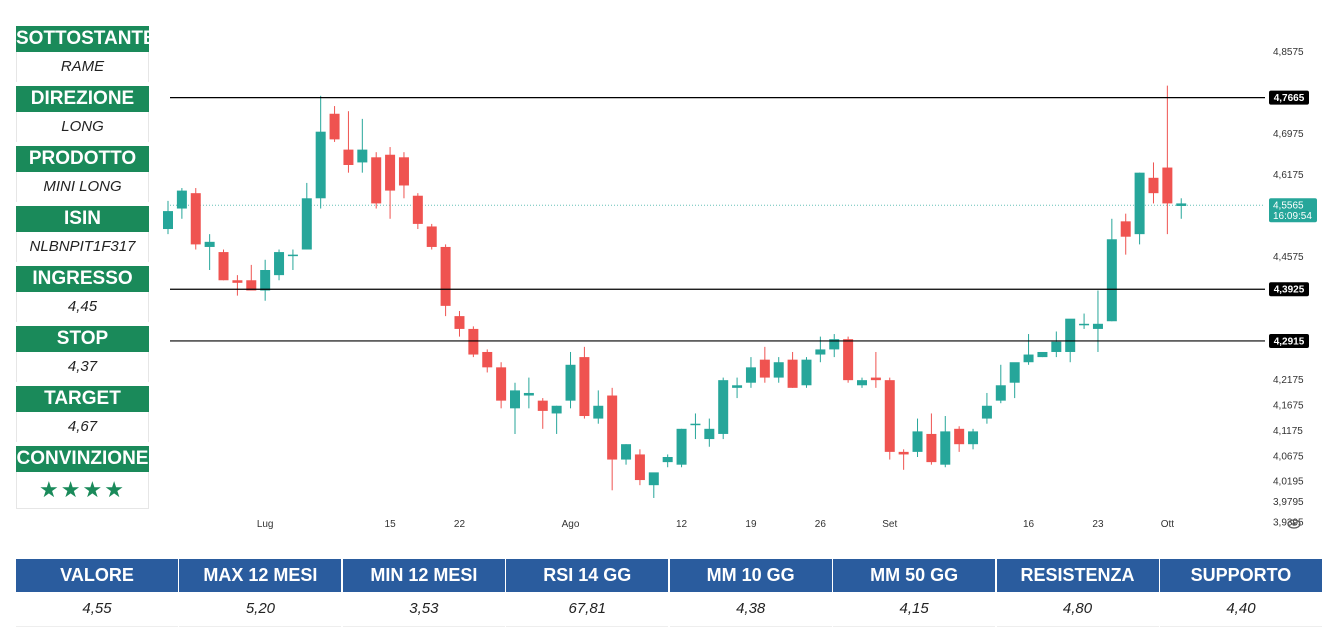  Describe the element at coordinates (260, 575) in the screenshot. I see `header-max-12-mesi: MAX 12 MESI` at that location.